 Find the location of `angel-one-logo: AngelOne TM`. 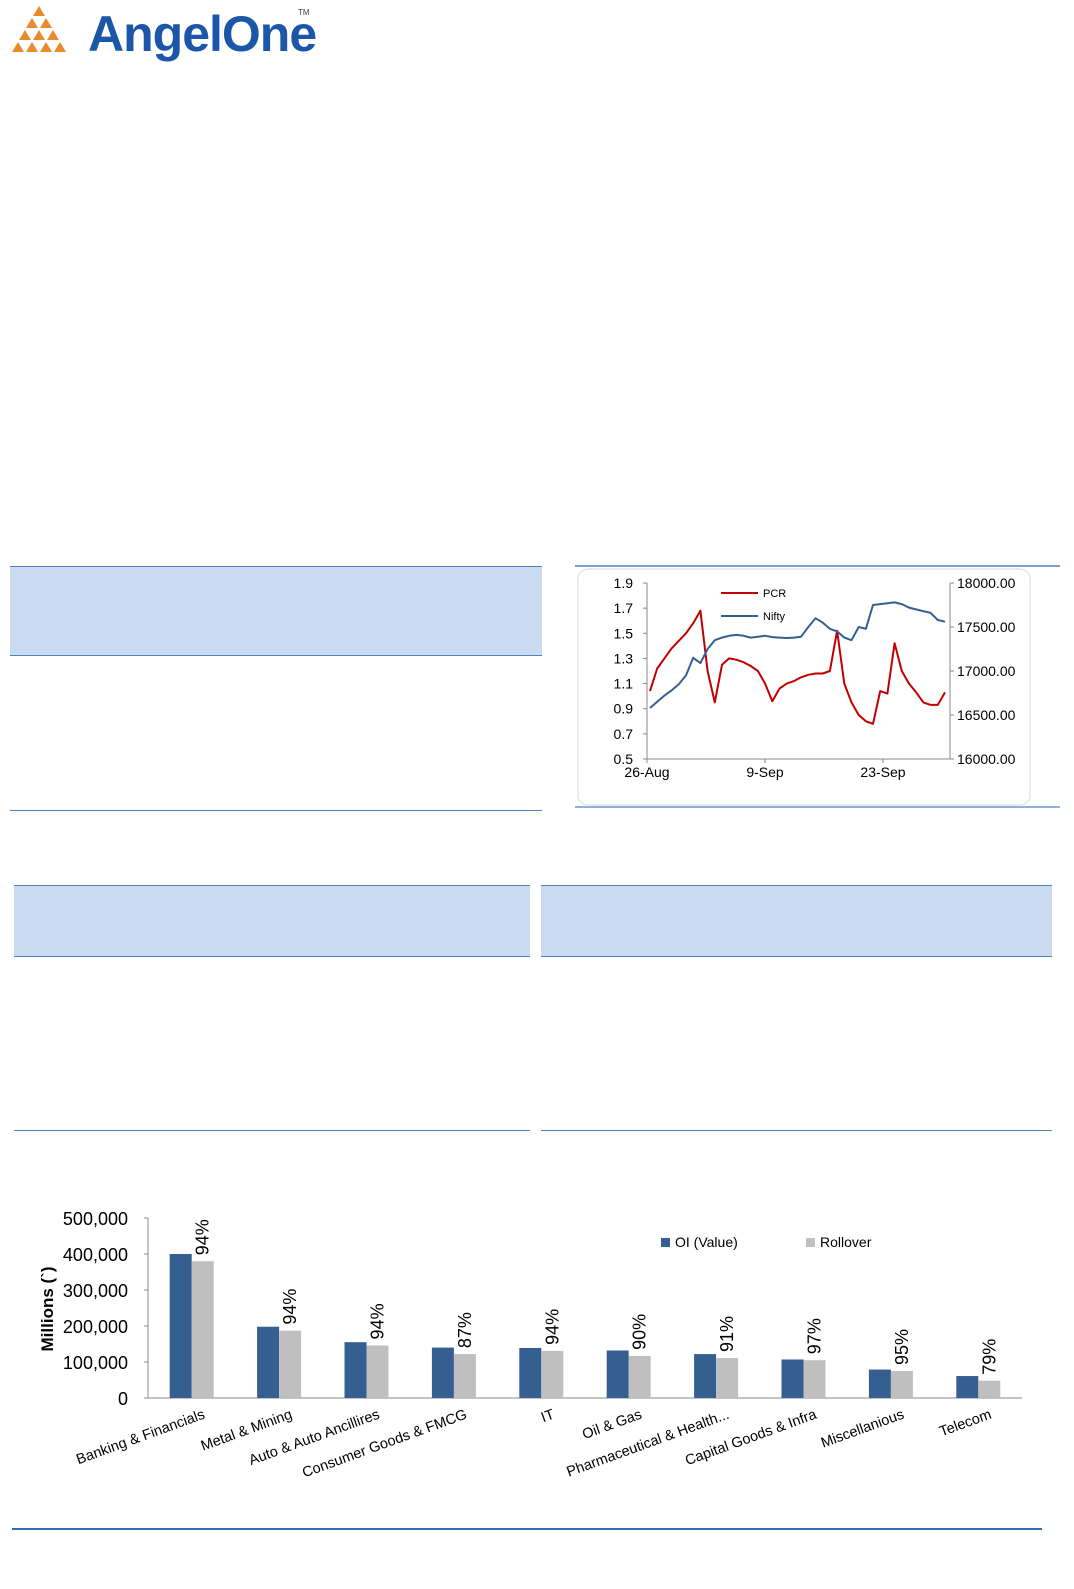

angel-one-logo: AngelOne TM is located at coordinates (164, 34).